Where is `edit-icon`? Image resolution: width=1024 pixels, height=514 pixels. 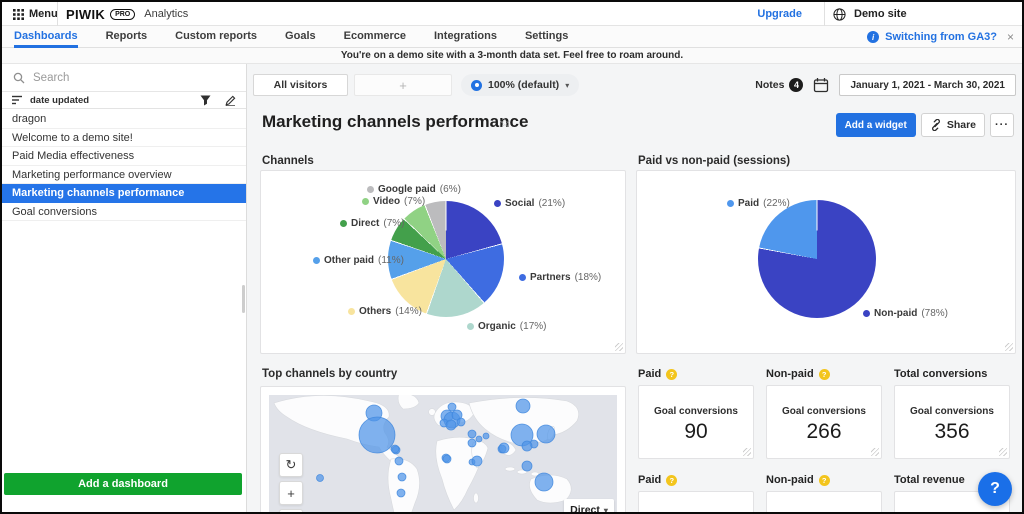
edit-icon is located at coordinates (230, 100).